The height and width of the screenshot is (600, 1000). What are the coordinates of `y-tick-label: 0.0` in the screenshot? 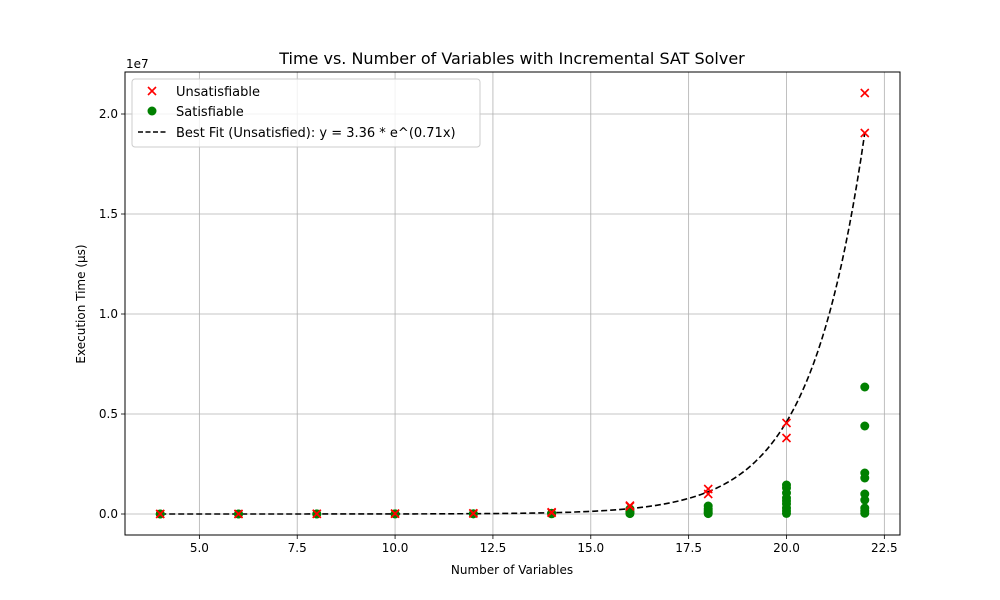 It's located at (108, 514).